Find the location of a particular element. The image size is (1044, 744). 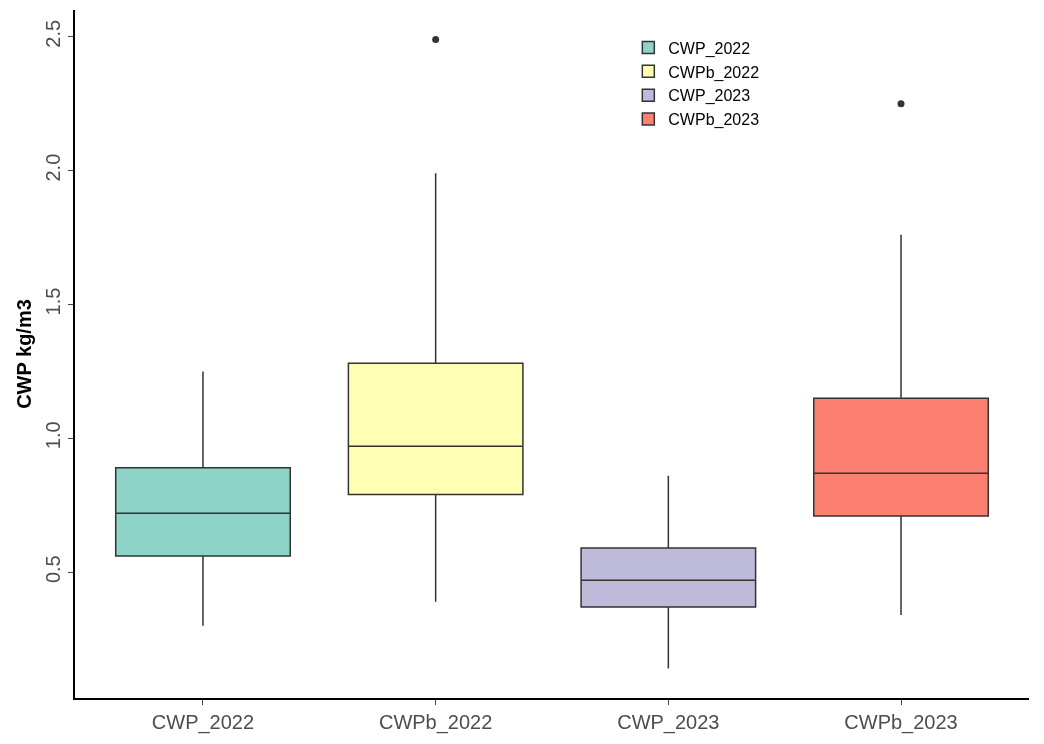

y-axis-title: CWP kg/m3 is located at coordinates (24, 354).